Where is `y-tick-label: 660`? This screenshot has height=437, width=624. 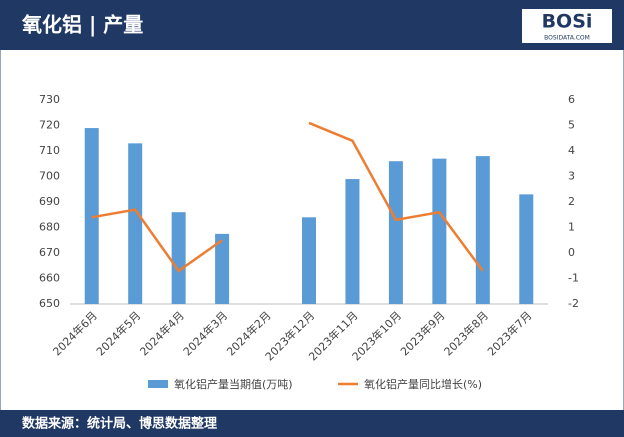 y-tick-label: 660 is located at coordinates (49, 278).